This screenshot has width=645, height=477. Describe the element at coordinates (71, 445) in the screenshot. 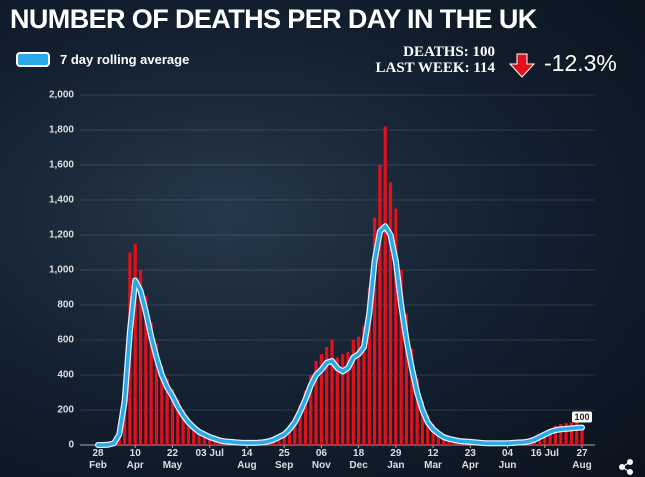

I see `y-tick-label: 0` at that location.